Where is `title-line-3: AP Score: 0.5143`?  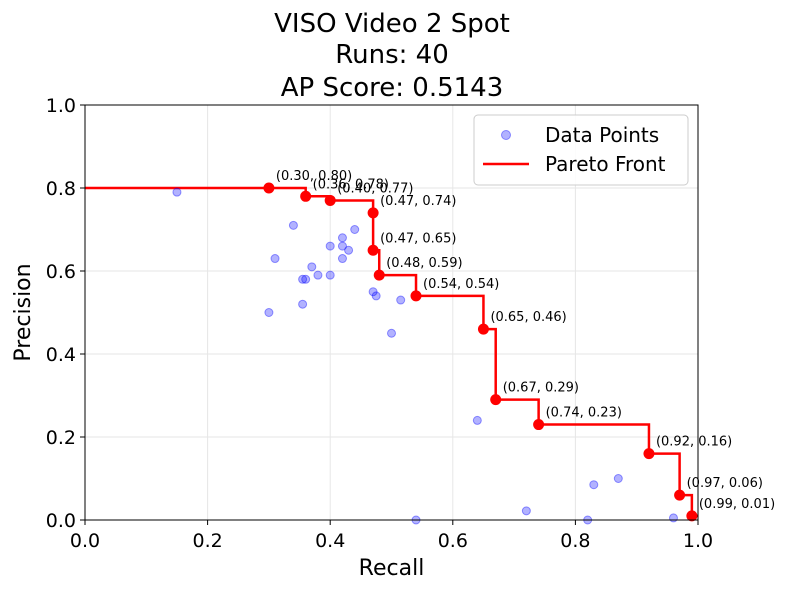 title-line-3: AP Score: 0.5143 is located at coordinates (392, 88).